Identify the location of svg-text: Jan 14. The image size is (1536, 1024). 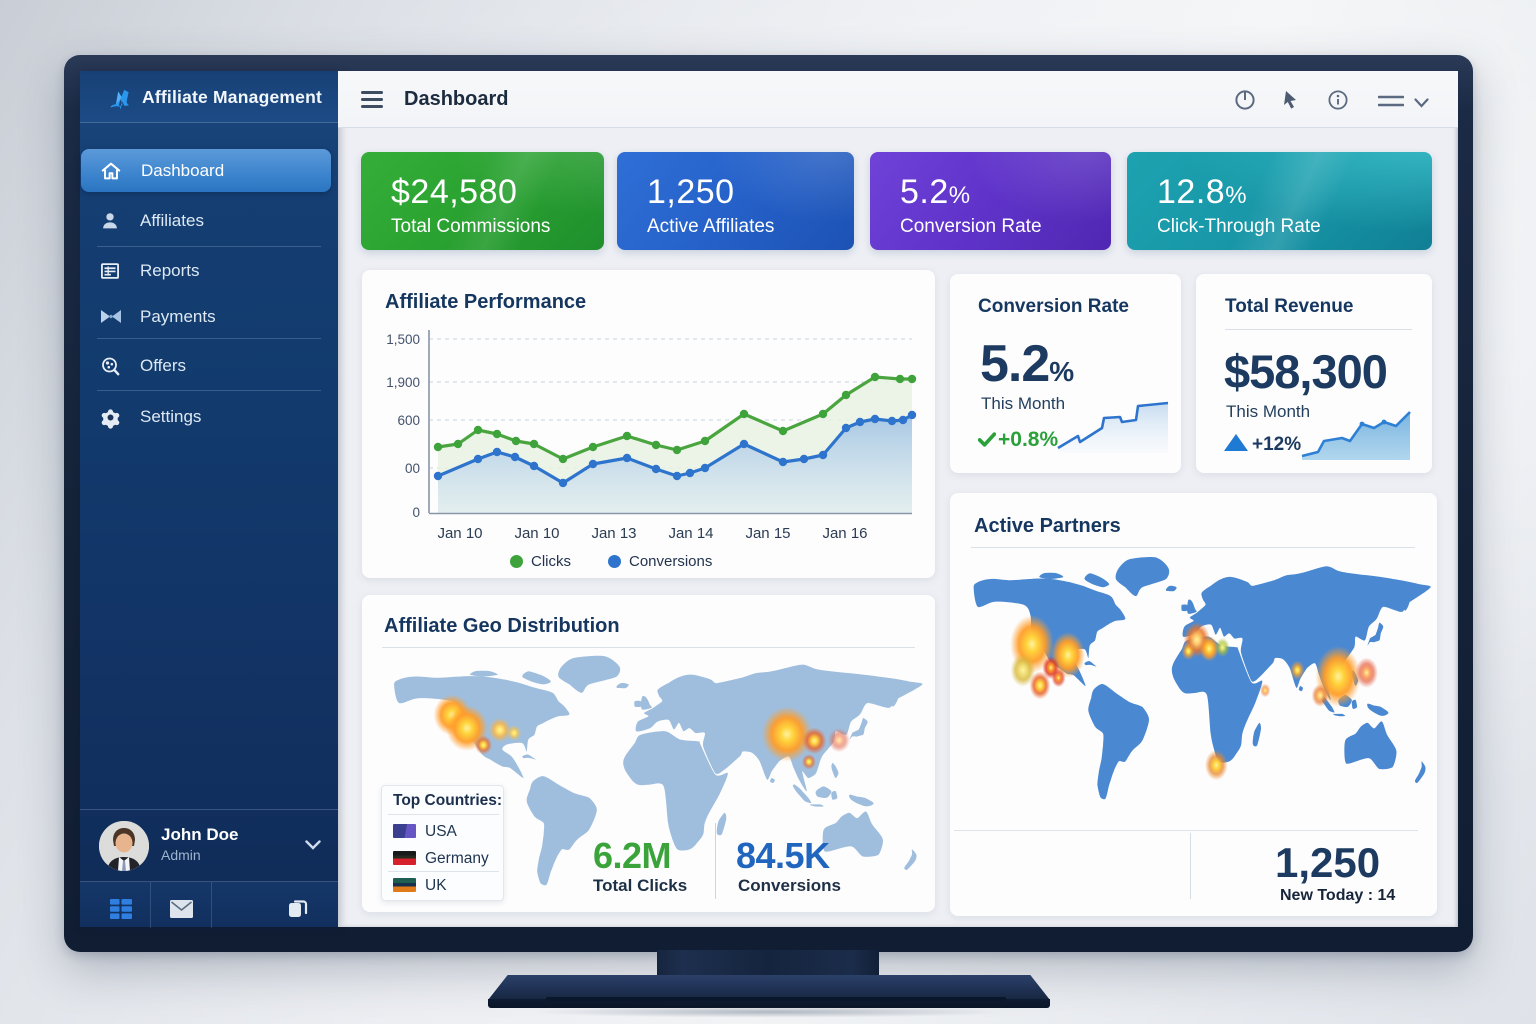
(690, 533).